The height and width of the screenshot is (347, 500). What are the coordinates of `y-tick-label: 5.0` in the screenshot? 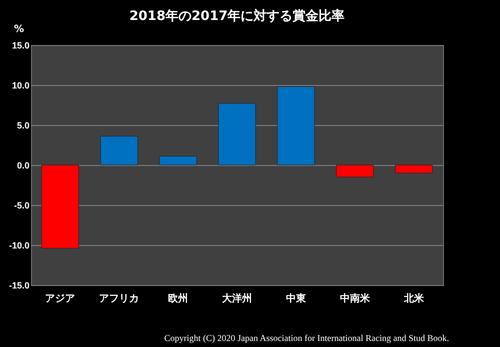 It's located at (23, 125).